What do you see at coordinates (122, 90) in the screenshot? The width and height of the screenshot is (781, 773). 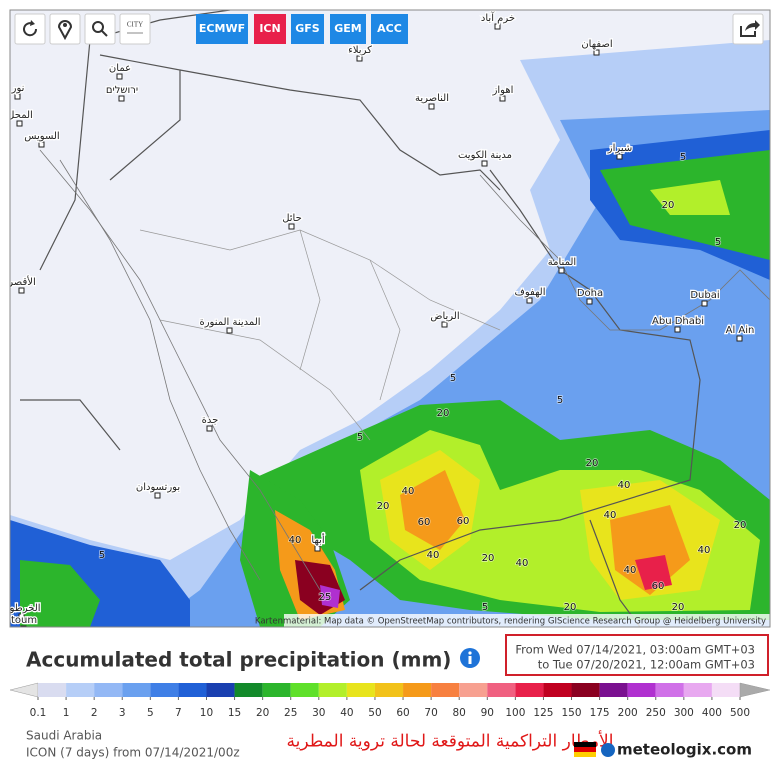 I see `place-label: ירושלים` at bounding box center [122, 90].